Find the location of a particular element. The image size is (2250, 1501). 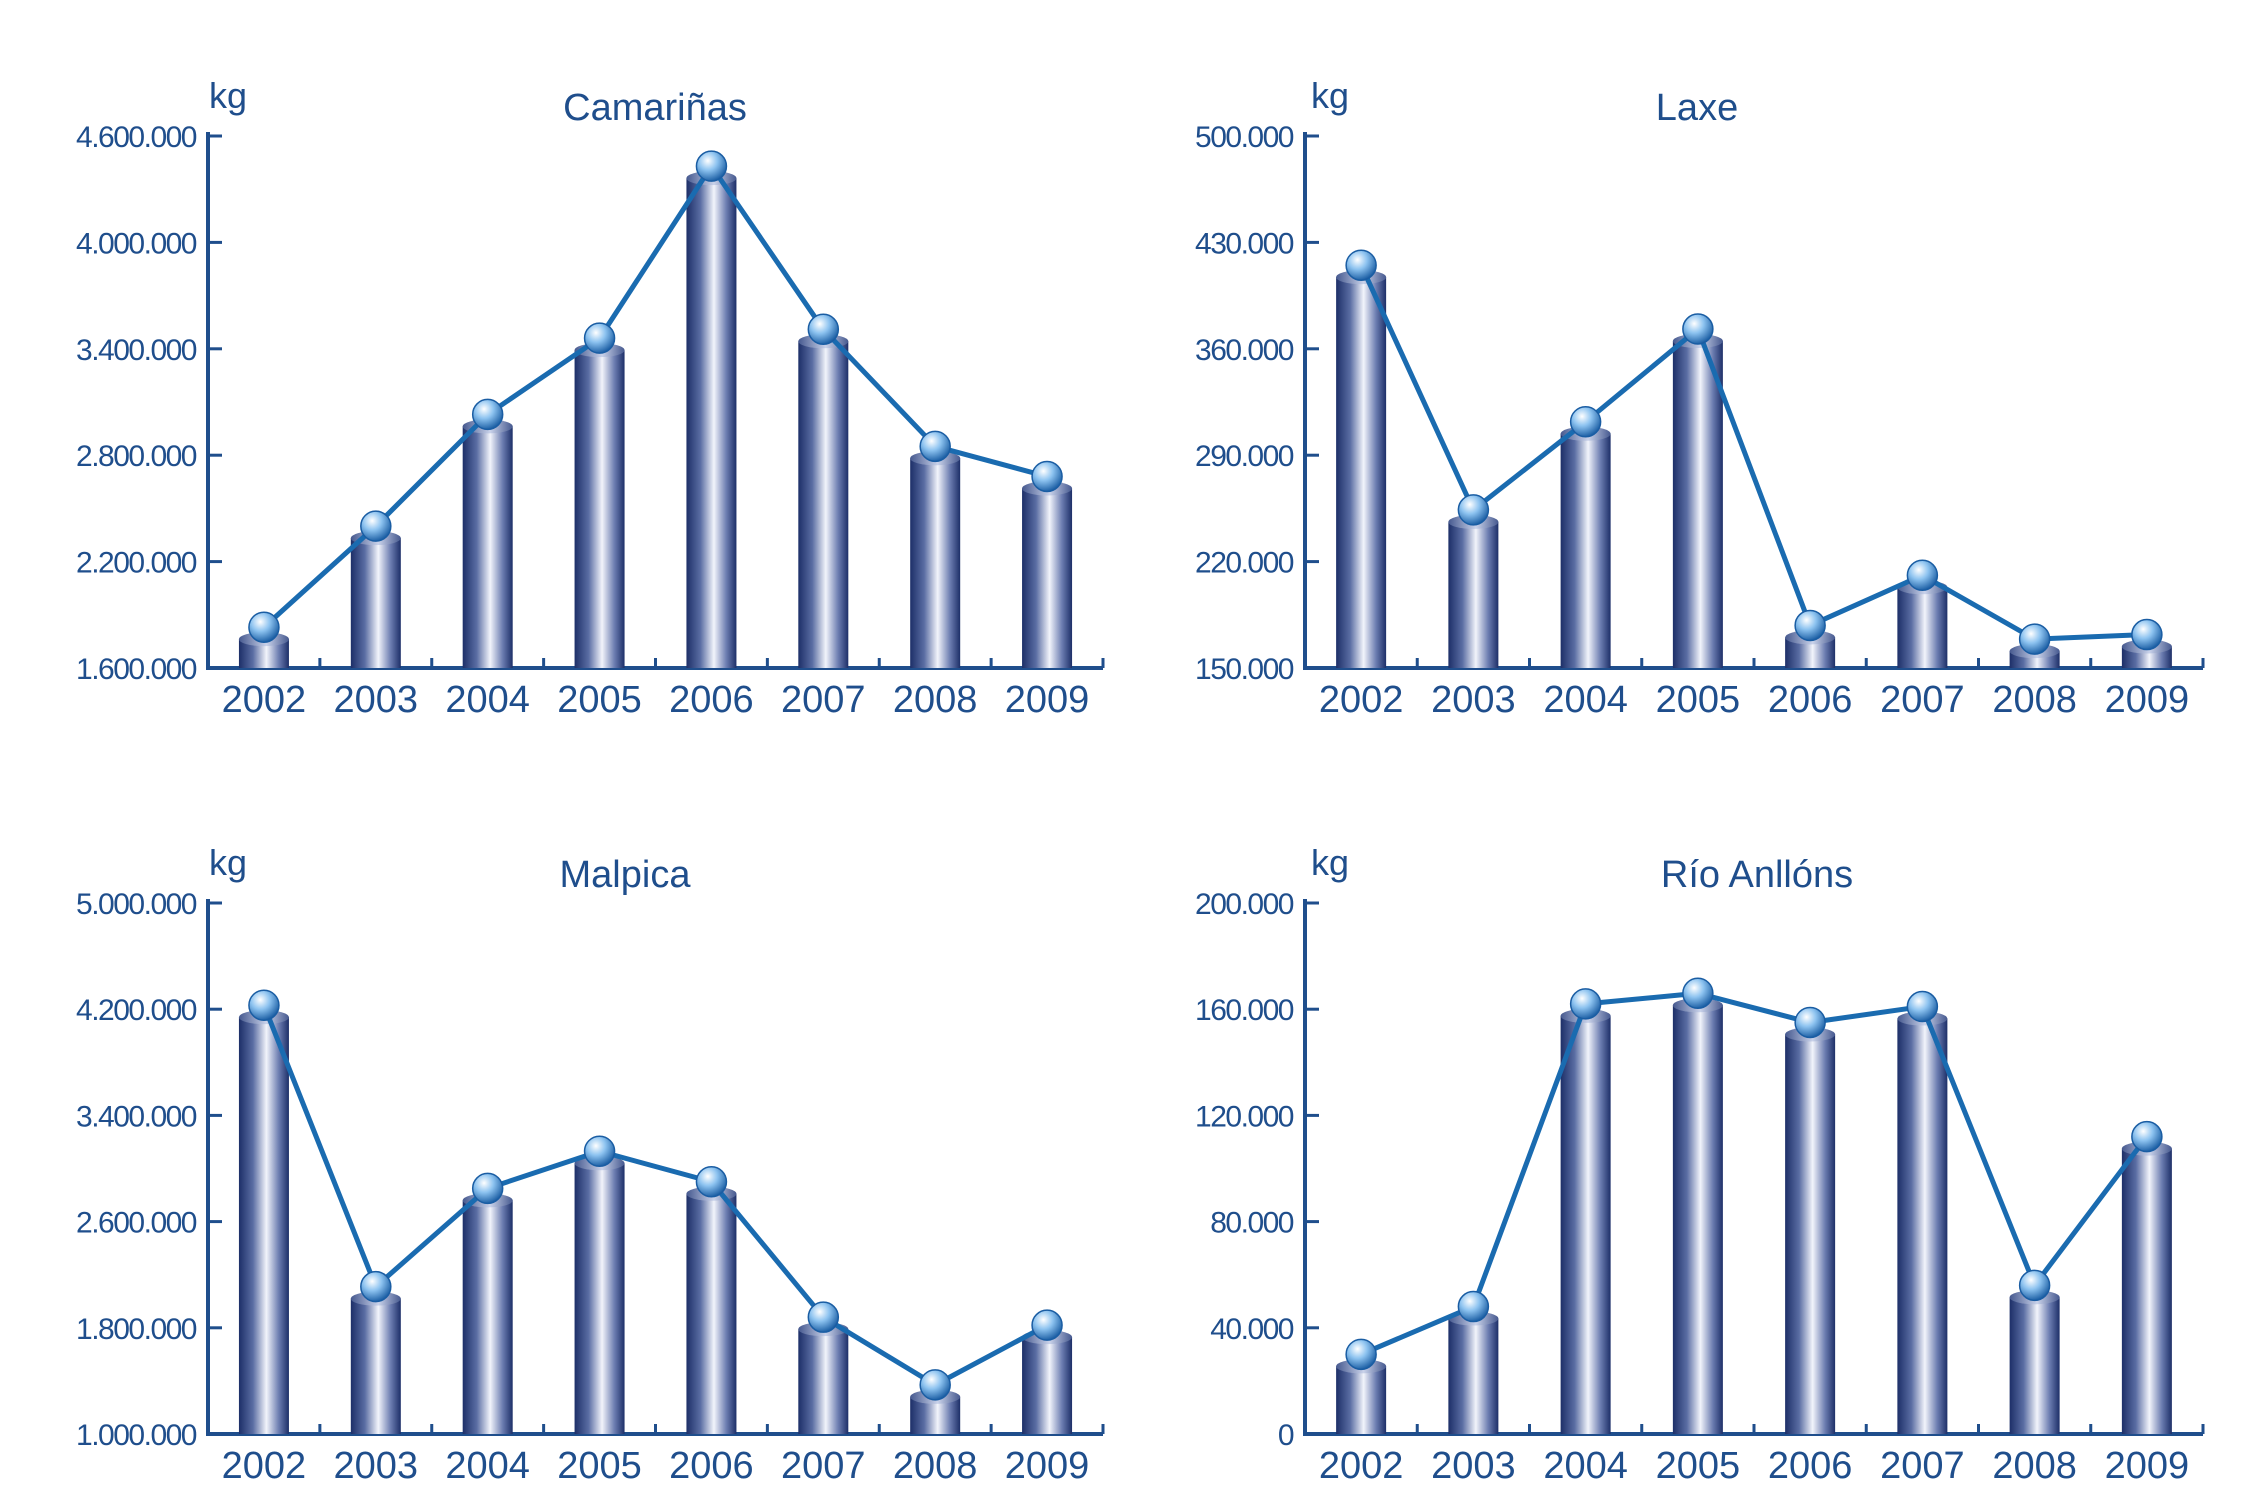

chart-title: Laxe is located at coordinates (1697, 108).